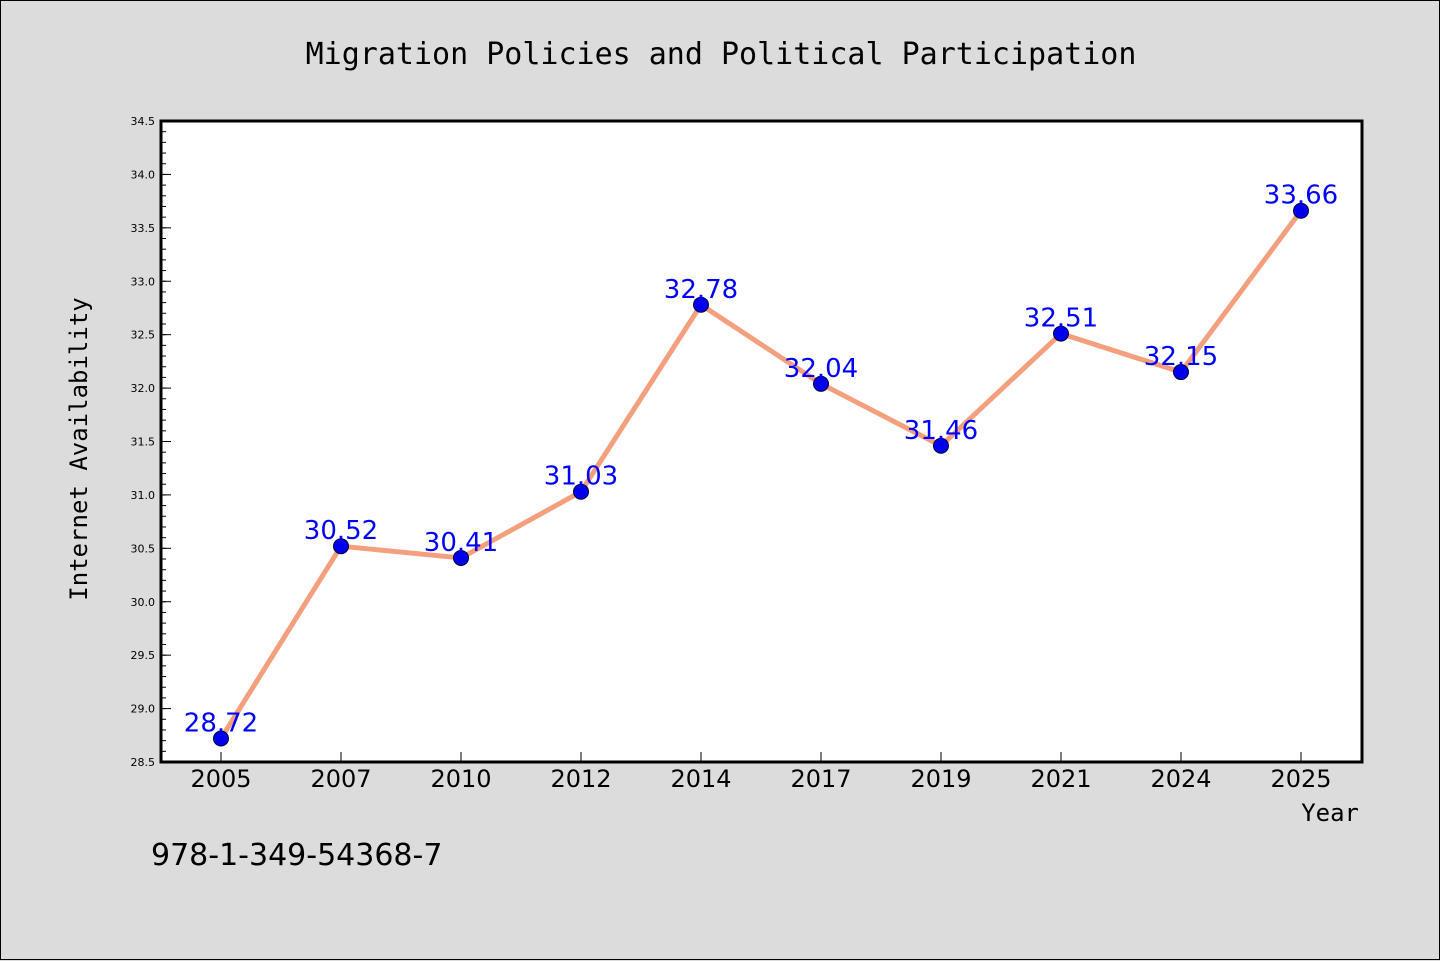  What do you see at coordinates (940, 779) in the screenshot?
I see `x-tick-label: 2019` at bounding box center [940, 779].